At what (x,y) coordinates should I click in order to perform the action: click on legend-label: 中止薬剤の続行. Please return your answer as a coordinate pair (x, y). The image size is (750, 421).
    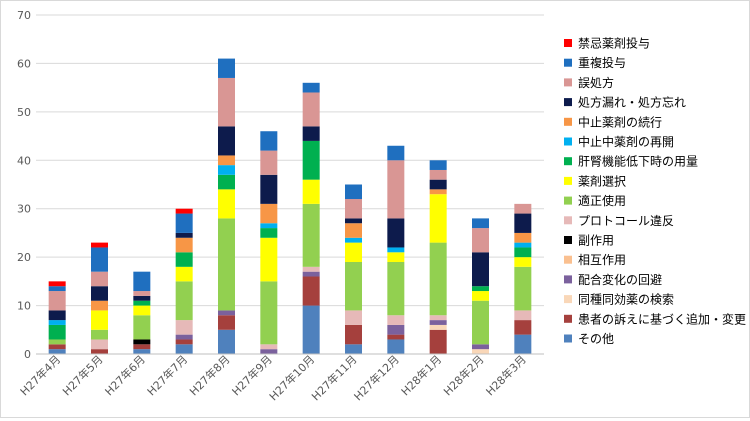
    Looking at the image, I should click on (620, 121).